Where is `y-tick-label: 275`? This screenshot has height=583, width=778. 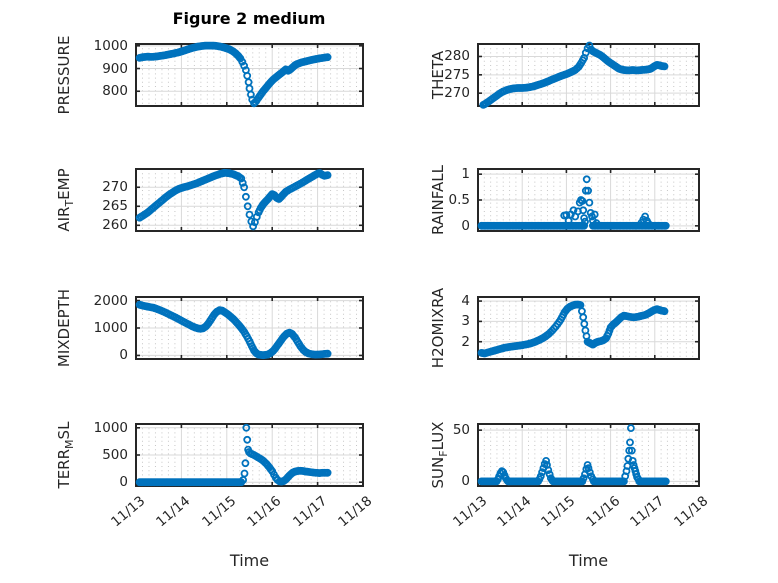 y-tick-label: 275 is located at coordinates (457, 74).